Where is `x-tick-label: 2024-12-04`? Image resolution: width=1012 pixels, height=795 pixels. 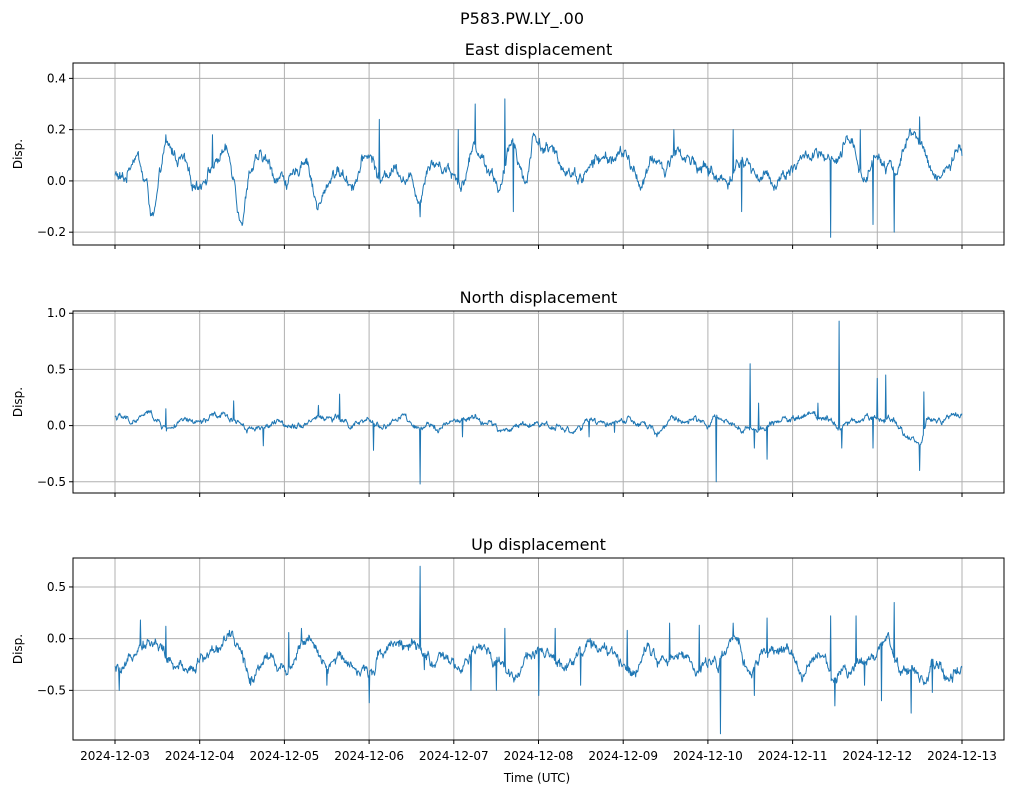 x-tick-label: 2024-12-04 is located at coordinates (200, 756).